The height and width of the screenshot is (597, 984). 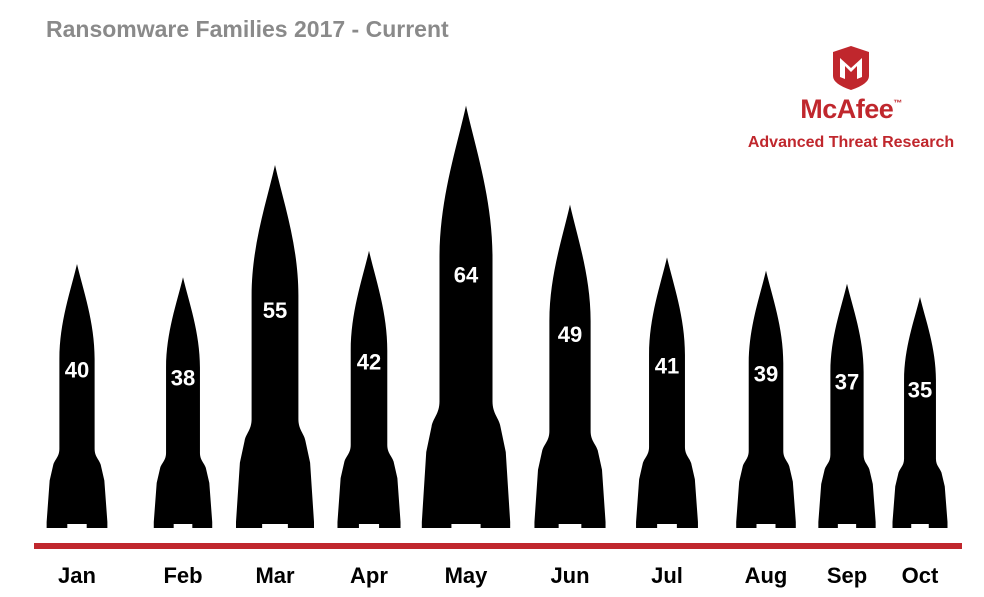 What do you see at coordinates (77, 575) in the screenshot?
I see `x-tick-label: Jan` at bounding box center [77, 575].